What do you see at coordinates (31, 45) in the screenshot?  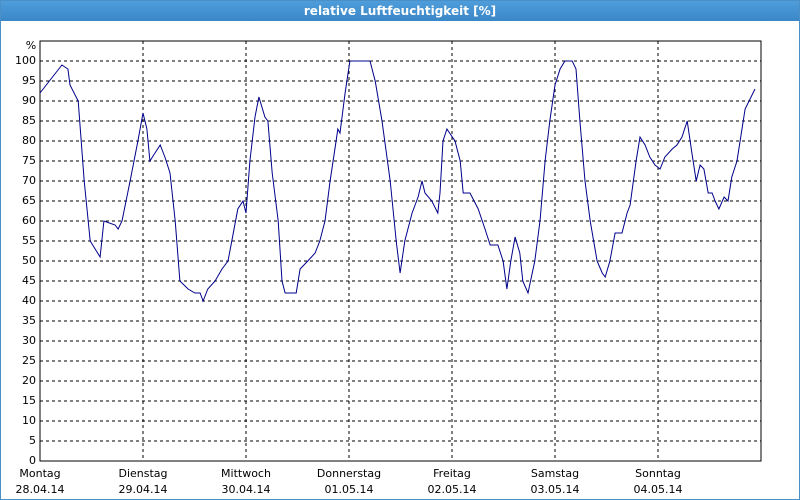 I see `y-unit: %` at bounding box center [31, 45].